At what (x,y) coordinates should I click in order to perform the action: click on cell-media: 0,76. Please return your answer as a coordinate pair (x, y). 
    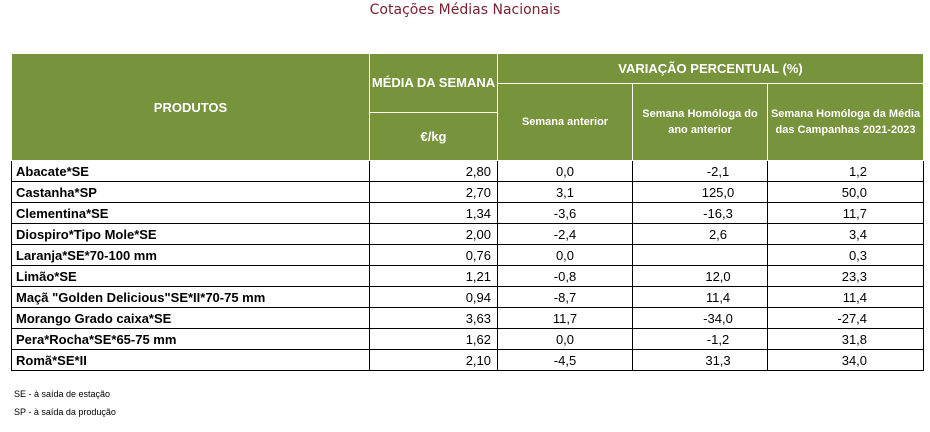
    Looking at the image, I should click on (433, 255).